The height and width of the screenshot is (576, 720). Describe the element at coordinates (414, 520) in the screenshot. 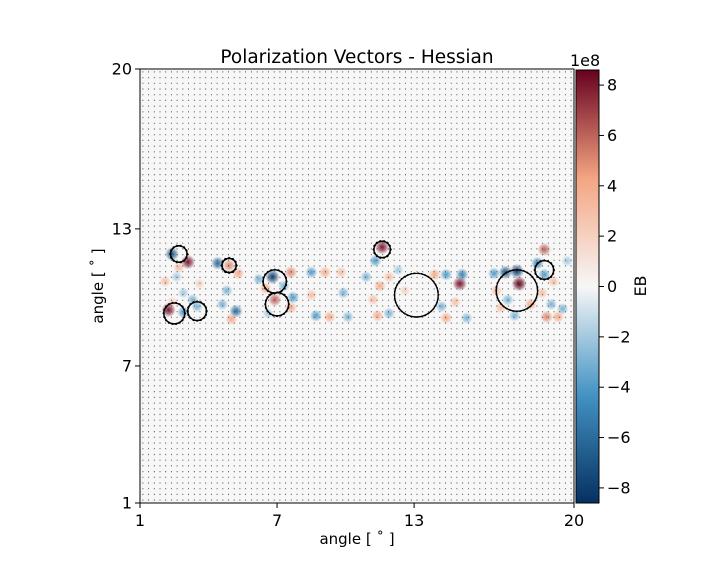

I see `x-tick-label: 13` at that location.